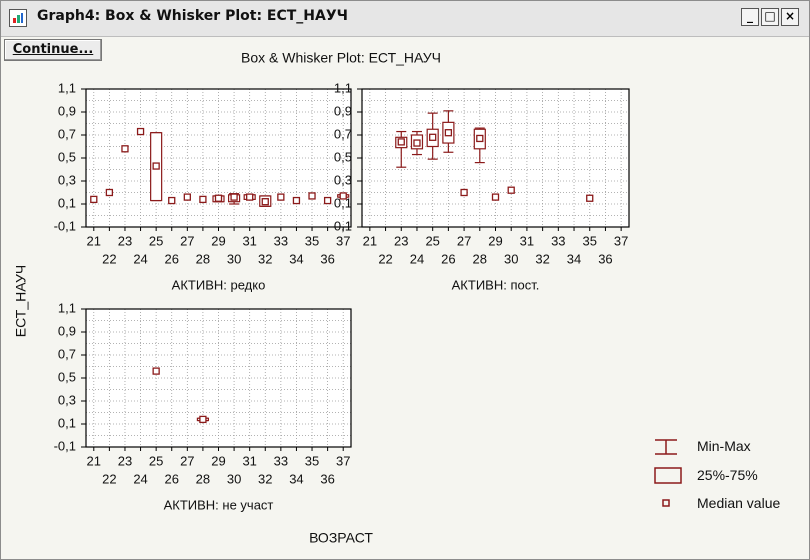 The width and height of the screenshot is (810, 560). What do you see at coordinates (790, 17) in the screenshot?
I see `close-button: ×` at bounding box center [790, 17].